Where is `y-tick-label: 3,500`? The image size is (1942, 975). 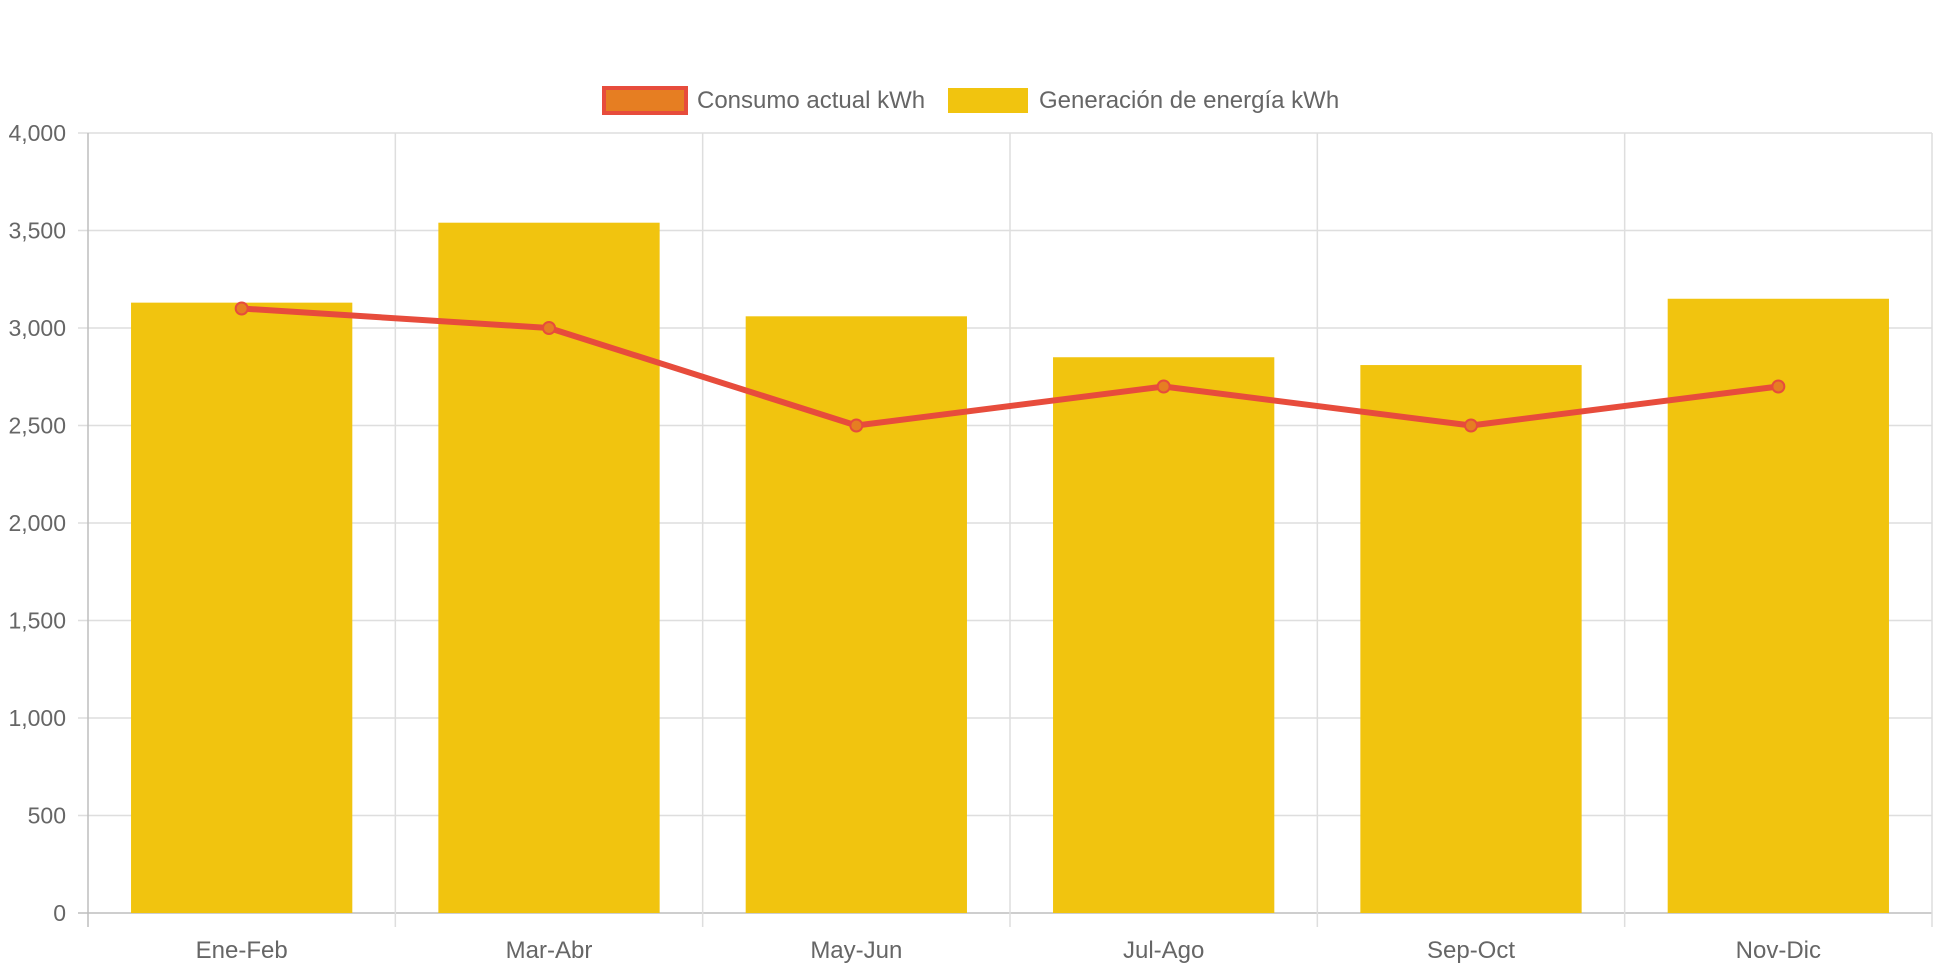
y-tick-label: 3,500 is located at coordinates (37, 231).